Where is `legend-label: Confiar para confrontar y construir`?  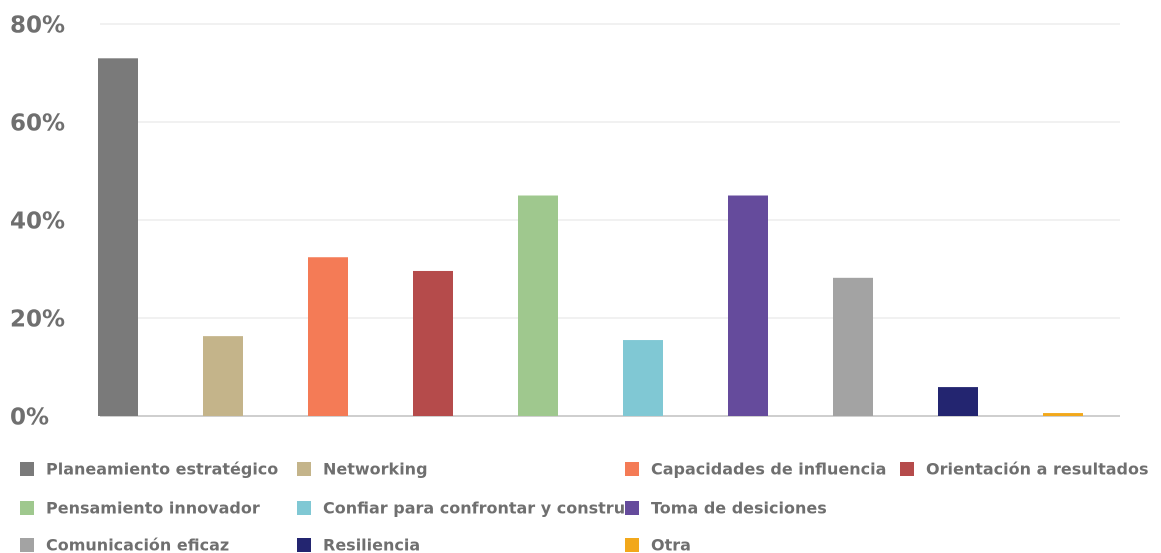 legend-label: Confiar para confrontar y construir is located at coordinates (481, 508).